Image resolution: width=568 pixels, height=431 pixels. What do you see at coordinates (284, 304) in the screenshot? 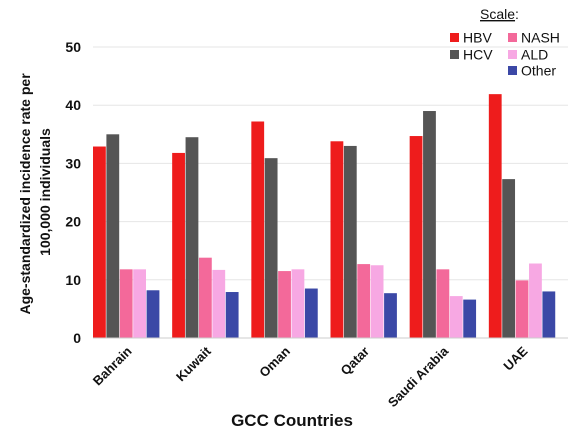
I see `bar-nash-oman` at bounding box center [284, 304].